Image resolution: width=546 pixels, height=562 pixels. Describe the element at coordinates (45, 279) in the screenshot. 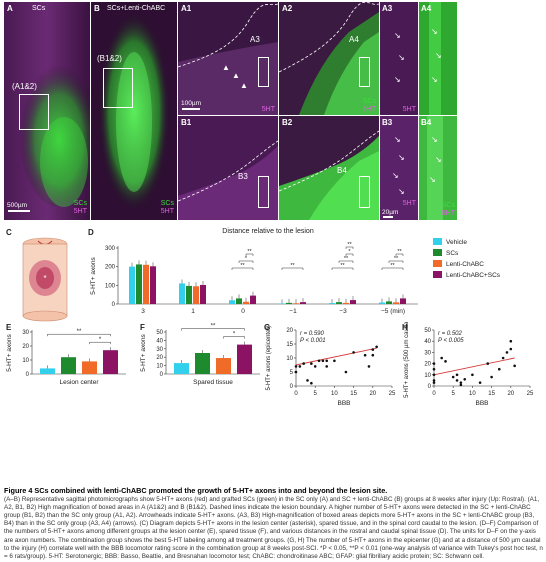

I see `panel-c-spinal-cord-diagram: *` at that location.